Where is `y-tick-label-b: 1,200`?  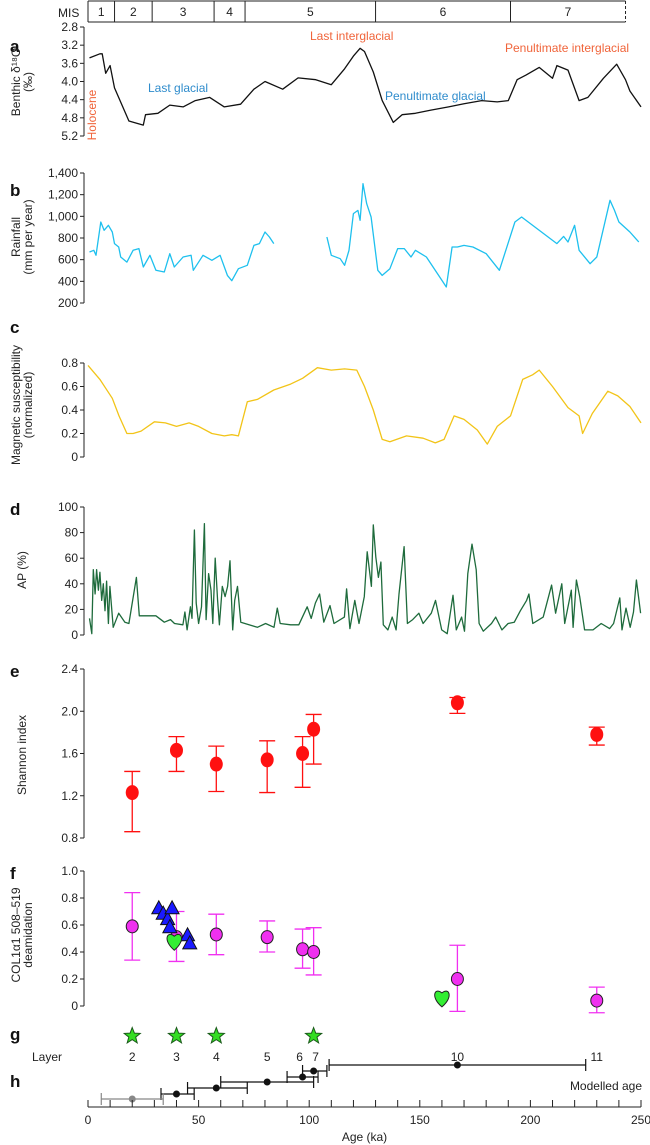
y-tick-label-b: 1,200 is located at coordinates (63, 195).